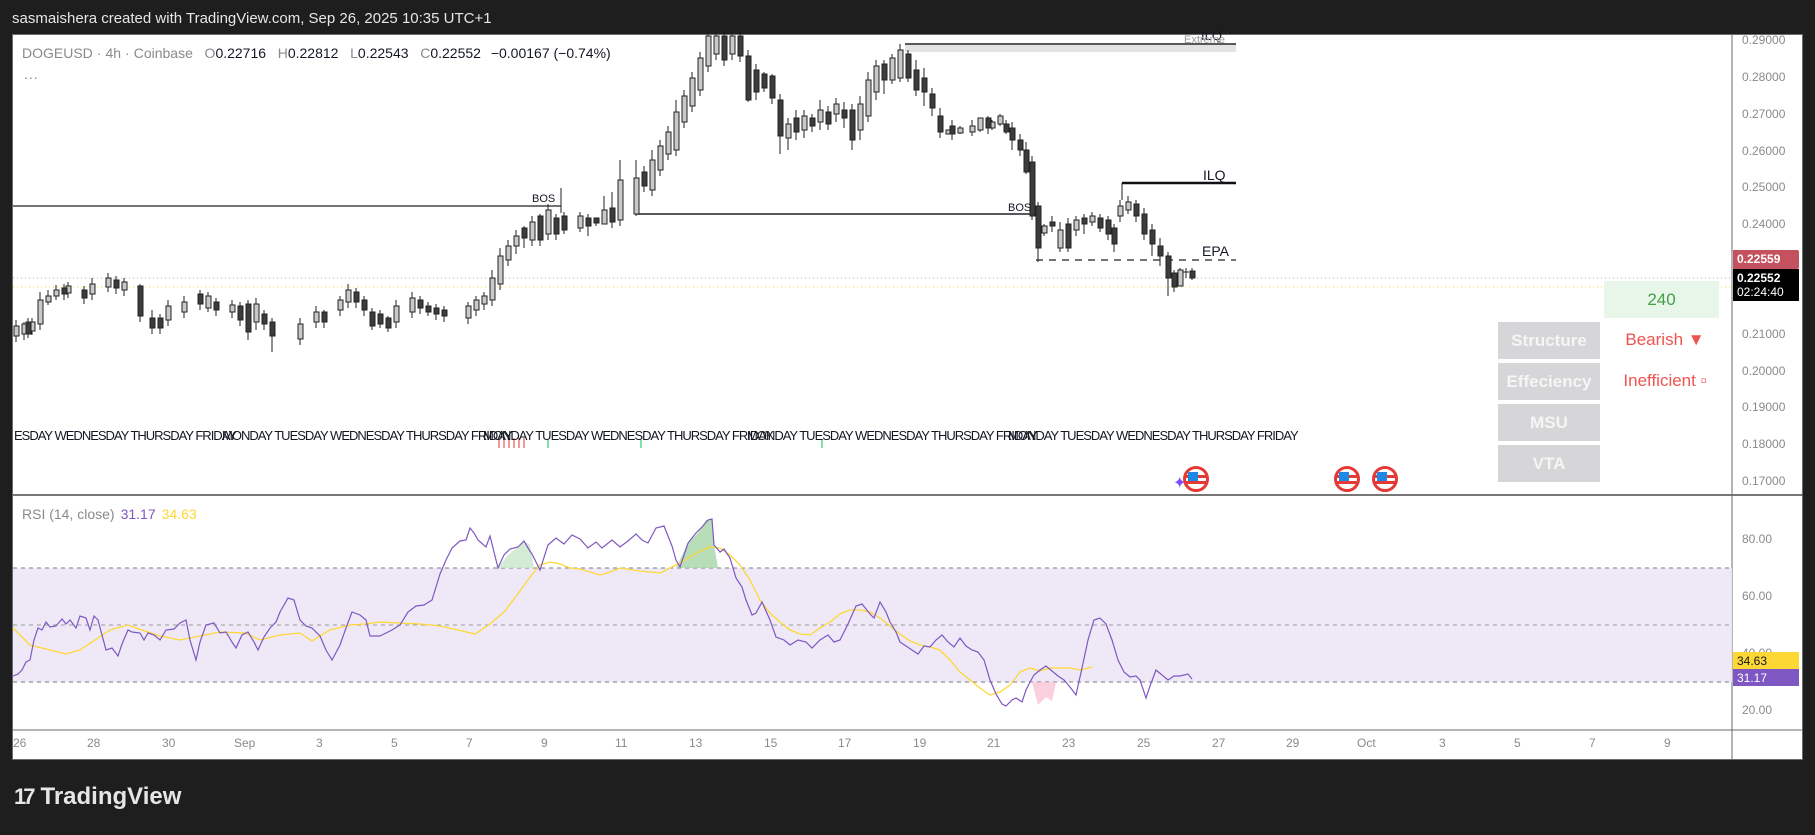 The width and height of the screenshot is (1815, 835). Describe the element at coordinates (313, 53) in the screenshot. I see `high-value: 0.22812` at that location.